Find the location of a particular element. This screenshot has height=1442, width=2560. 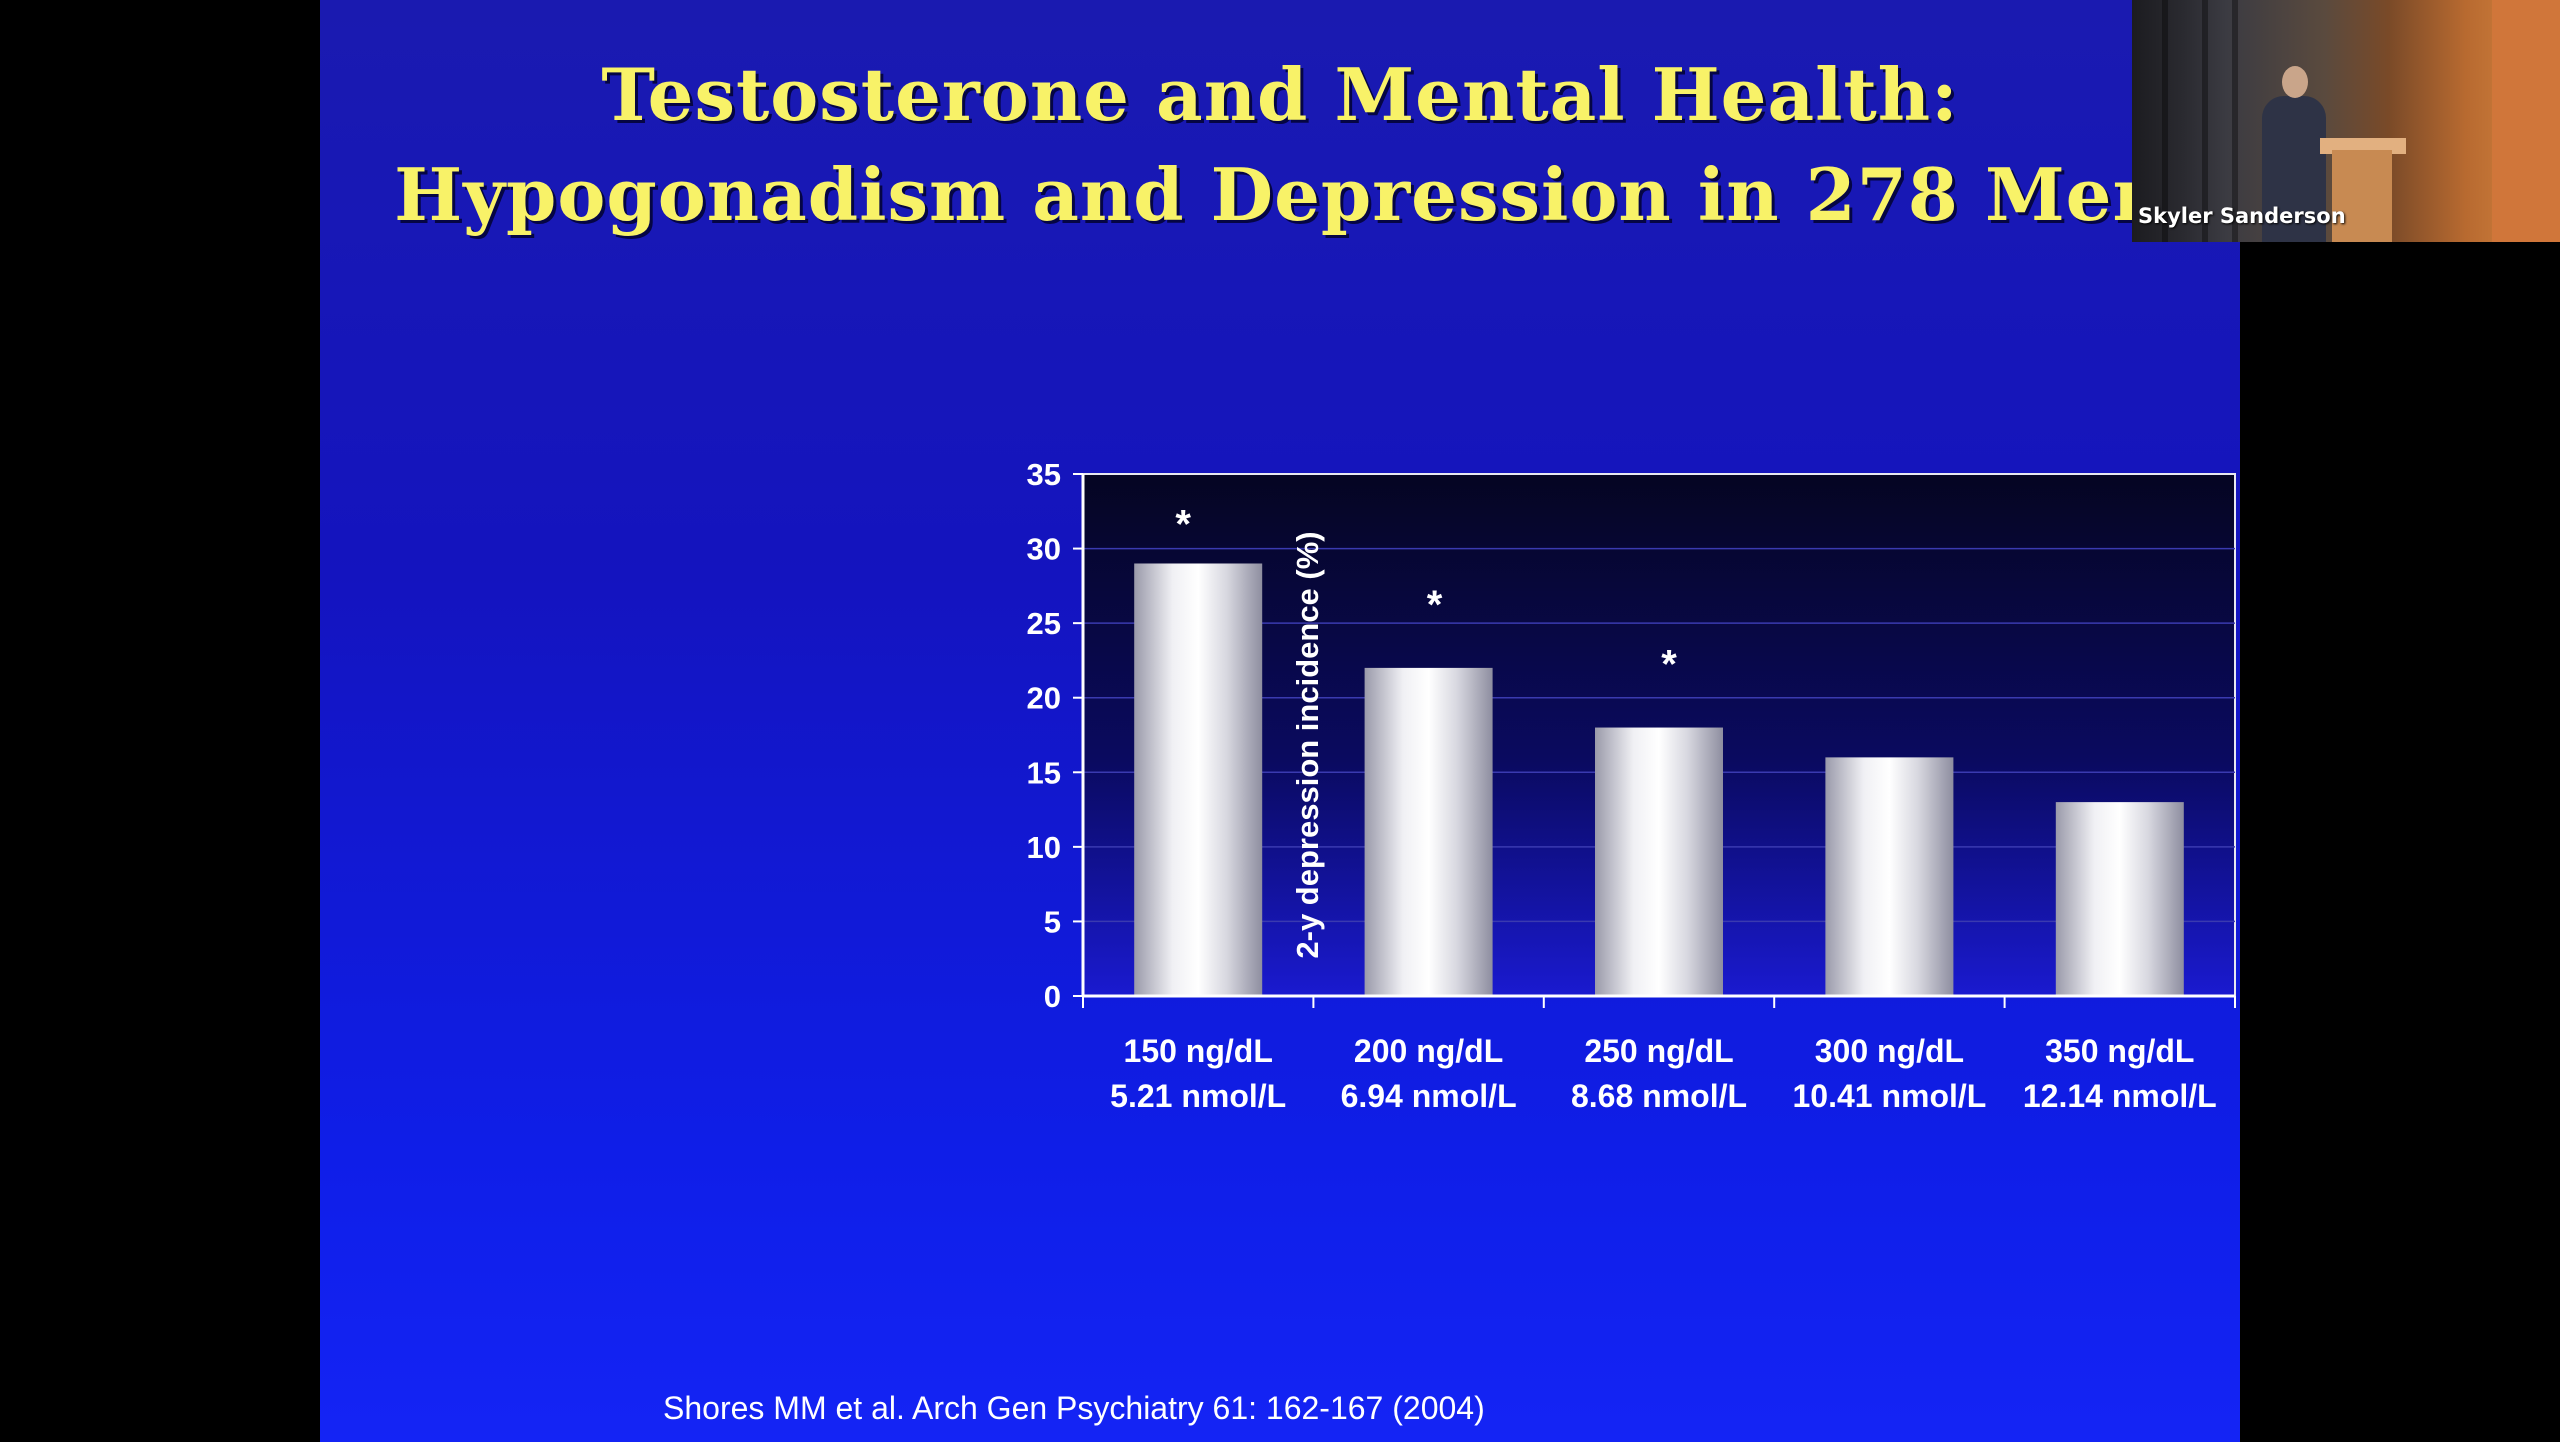

y-tick-label: 0 is located at coordinates (1052, 996).